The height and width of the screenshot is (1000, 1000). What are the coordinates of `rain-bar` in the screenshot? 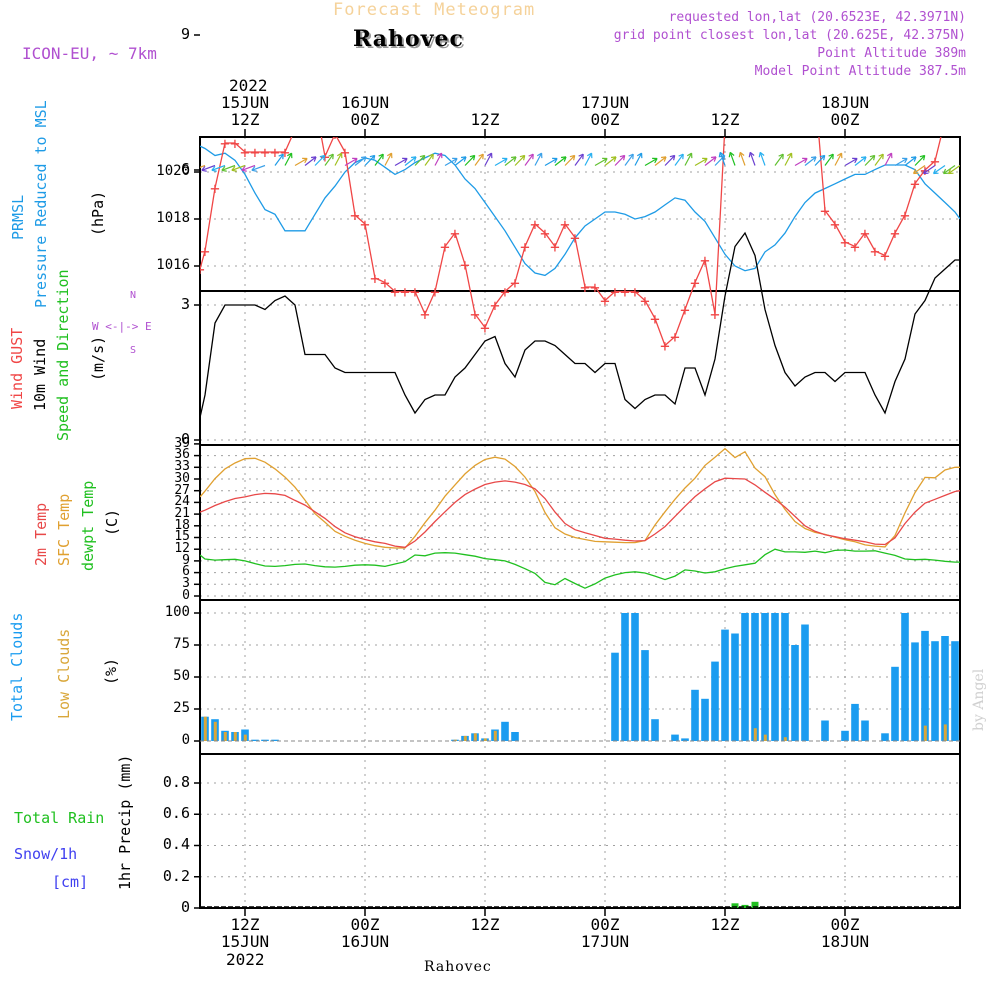 It's located at (745, 906).